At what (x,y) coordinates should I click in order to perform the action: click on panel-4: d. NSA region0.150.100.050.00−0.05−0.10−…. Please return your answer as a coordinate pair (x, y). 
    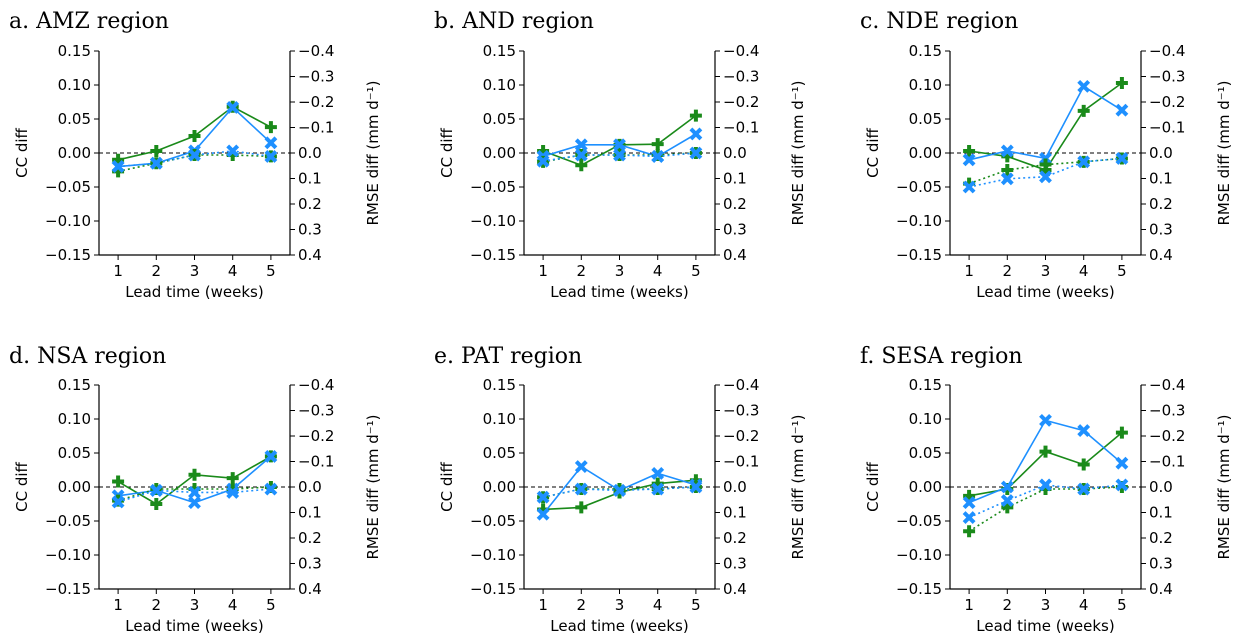
    Looking at the image, I should click on (195, 489).